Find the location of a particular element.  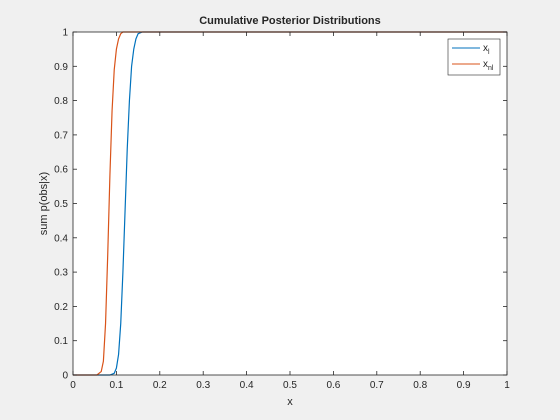

legend-label-x-l: xl is located at coordinates (486, 49).